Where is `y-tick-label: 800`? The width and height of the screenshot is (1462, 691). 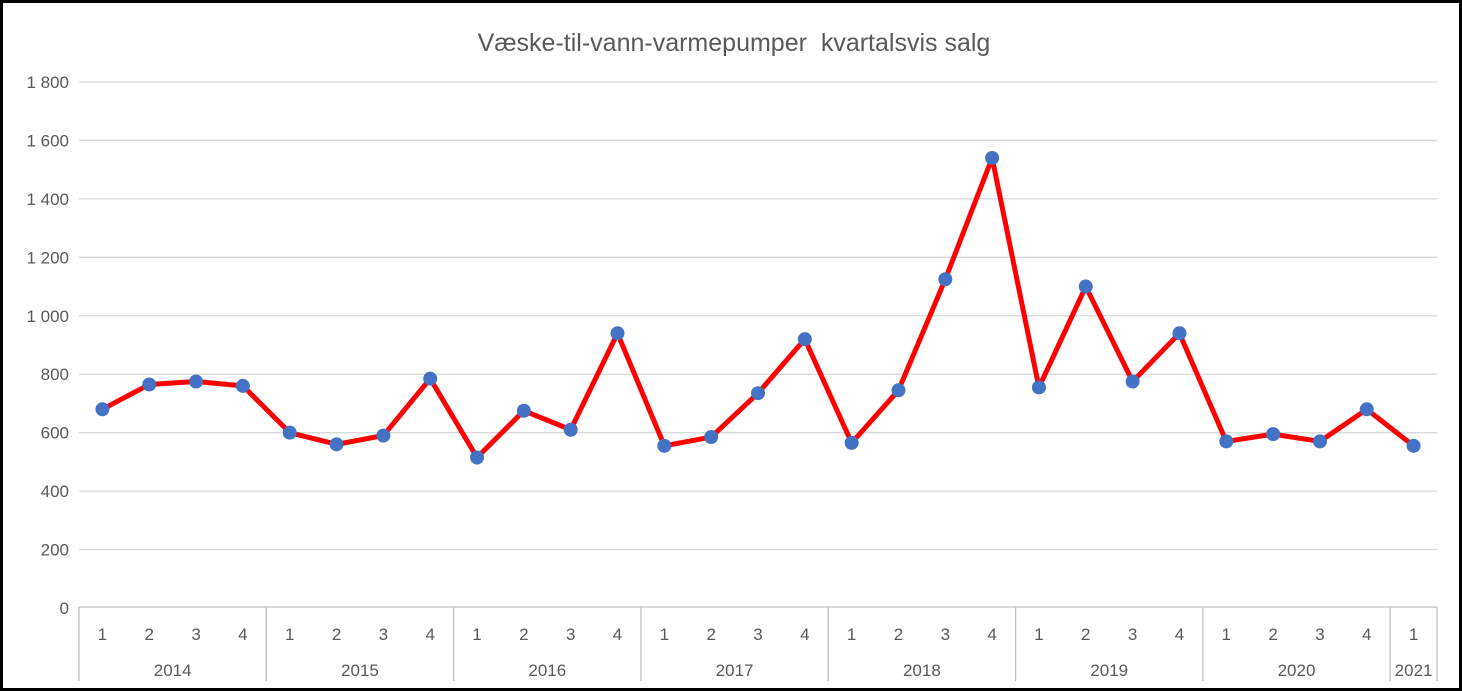 y-tick-label: 800 is located at coordinates (55, 374).